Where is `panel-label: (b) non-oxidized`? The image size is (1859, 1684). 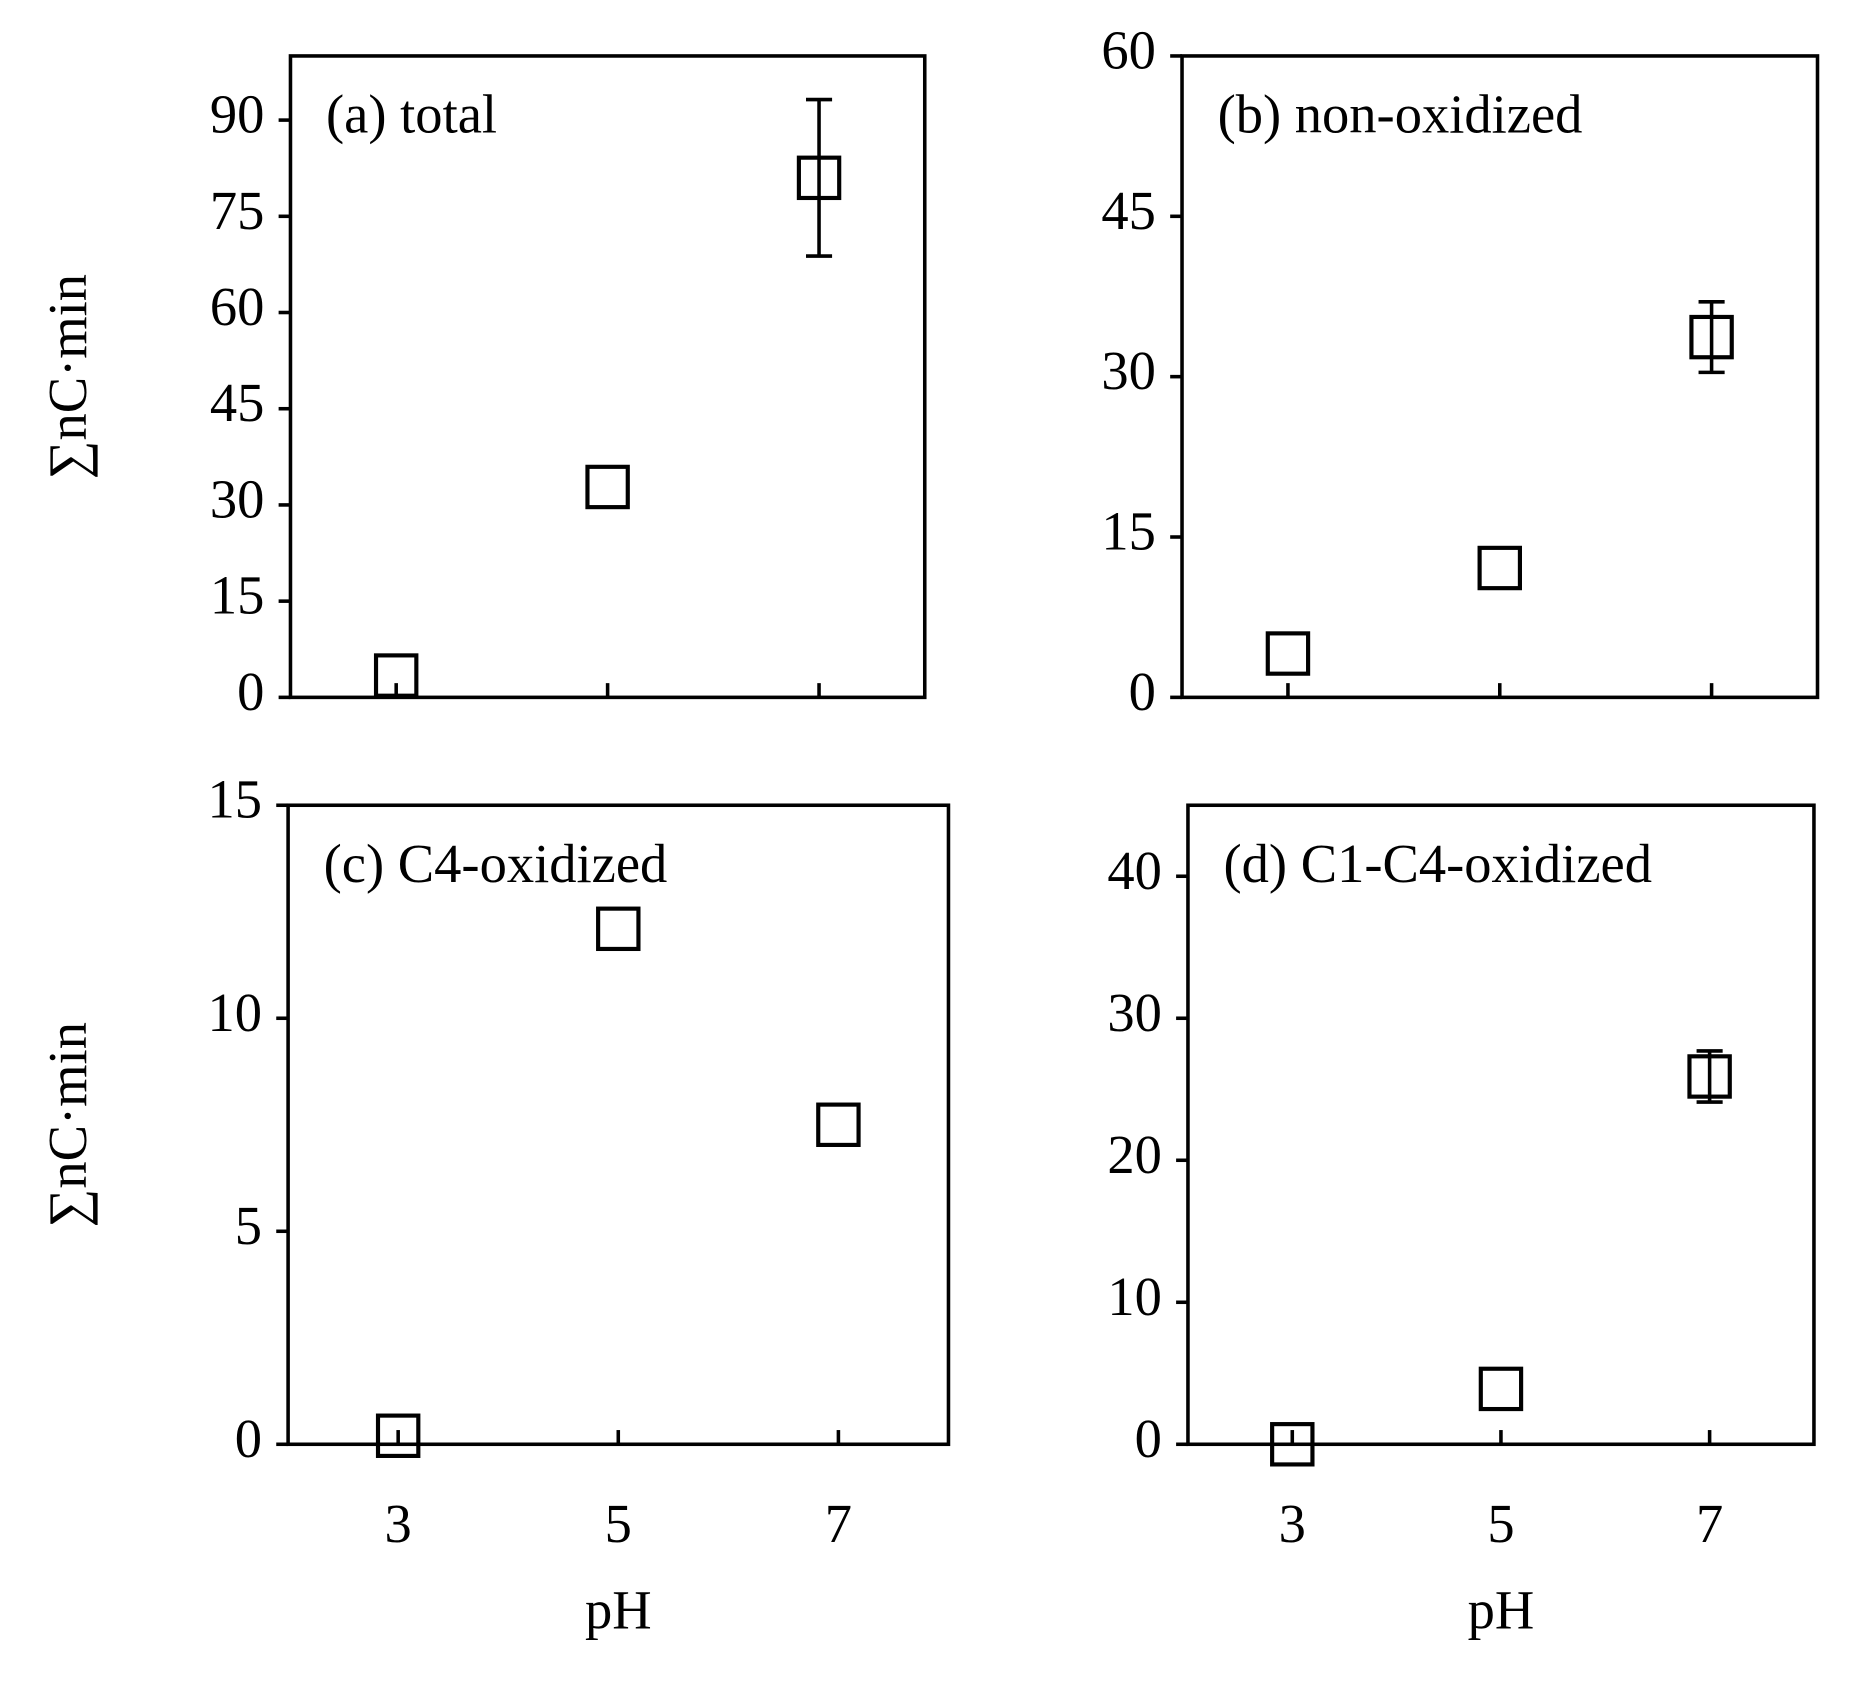
panel-label: (b) non-oxidized is located at coordinates (1400, 113).